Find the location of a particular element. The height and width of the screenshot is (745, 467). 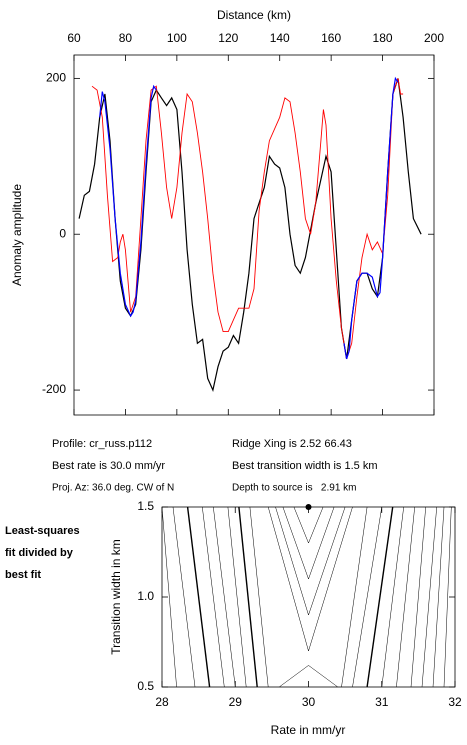

note-text: Least-squares is located at coordinates (42, 531).